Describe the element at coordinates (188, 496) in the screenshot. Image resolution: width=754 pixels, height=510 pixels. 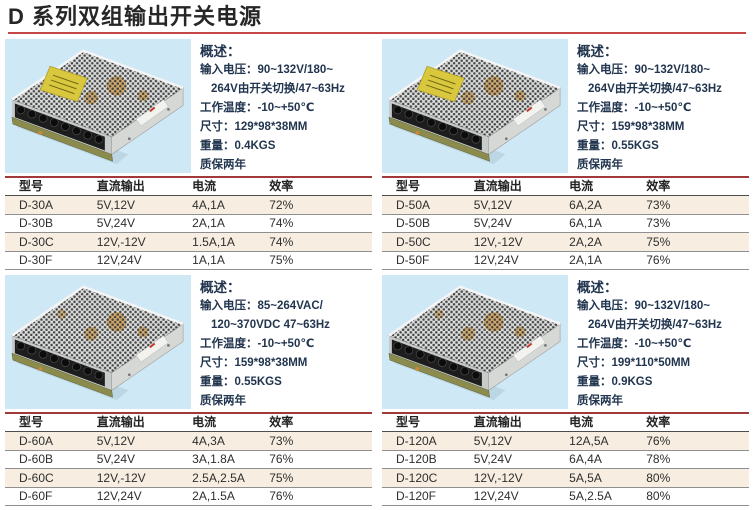
I see `table-row: D-60F 12V,24V 2A,1.5A 76%` at that location.